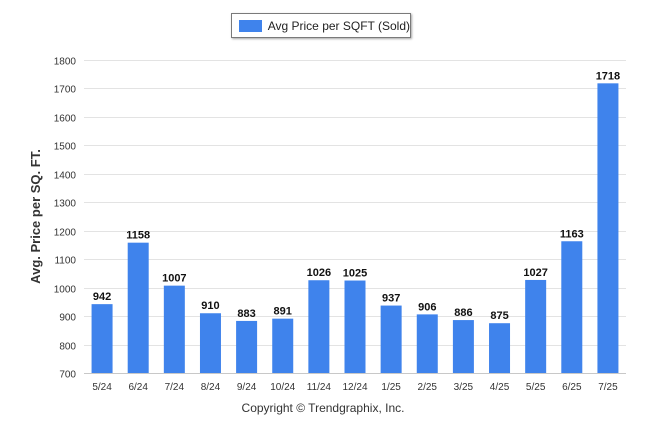 The width and height of the screenshot is (646, 434). I want to click on data-label: 891, so click(283, 312).